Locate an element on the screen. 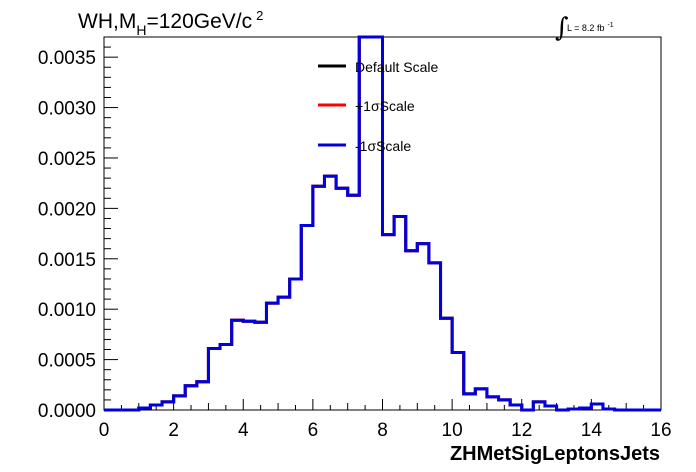 This screenshot has height=472, width=696. x-tick-label: 14 is located at coordinates (592, 430).